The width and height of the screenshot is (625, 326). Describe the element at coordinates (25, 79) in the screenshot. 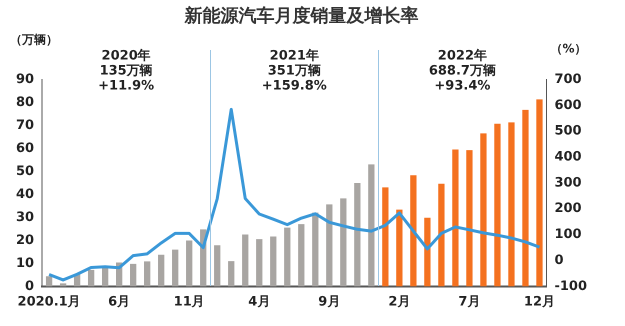

I see `y-tick-label: 90` at that location.